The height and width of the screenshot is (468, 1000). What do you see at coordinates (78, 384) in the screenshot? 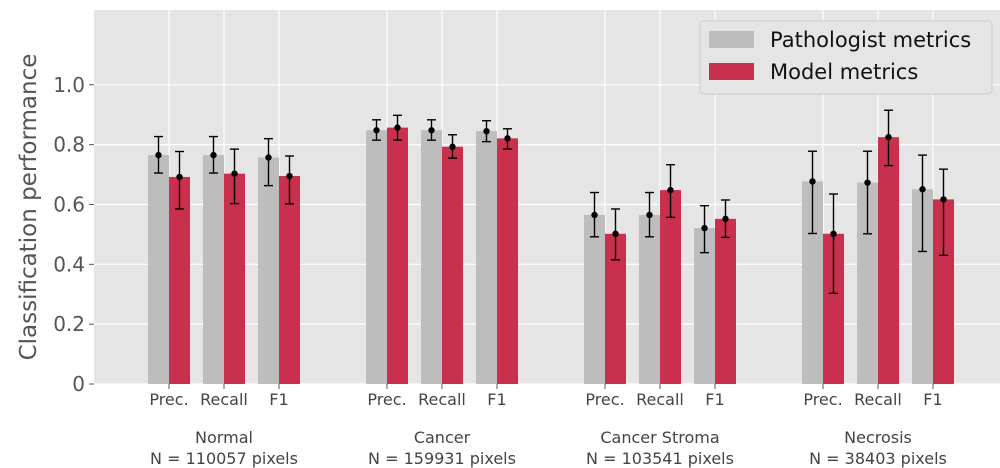
I see `y-tick-label: 0` at bounding box center [78, 384].